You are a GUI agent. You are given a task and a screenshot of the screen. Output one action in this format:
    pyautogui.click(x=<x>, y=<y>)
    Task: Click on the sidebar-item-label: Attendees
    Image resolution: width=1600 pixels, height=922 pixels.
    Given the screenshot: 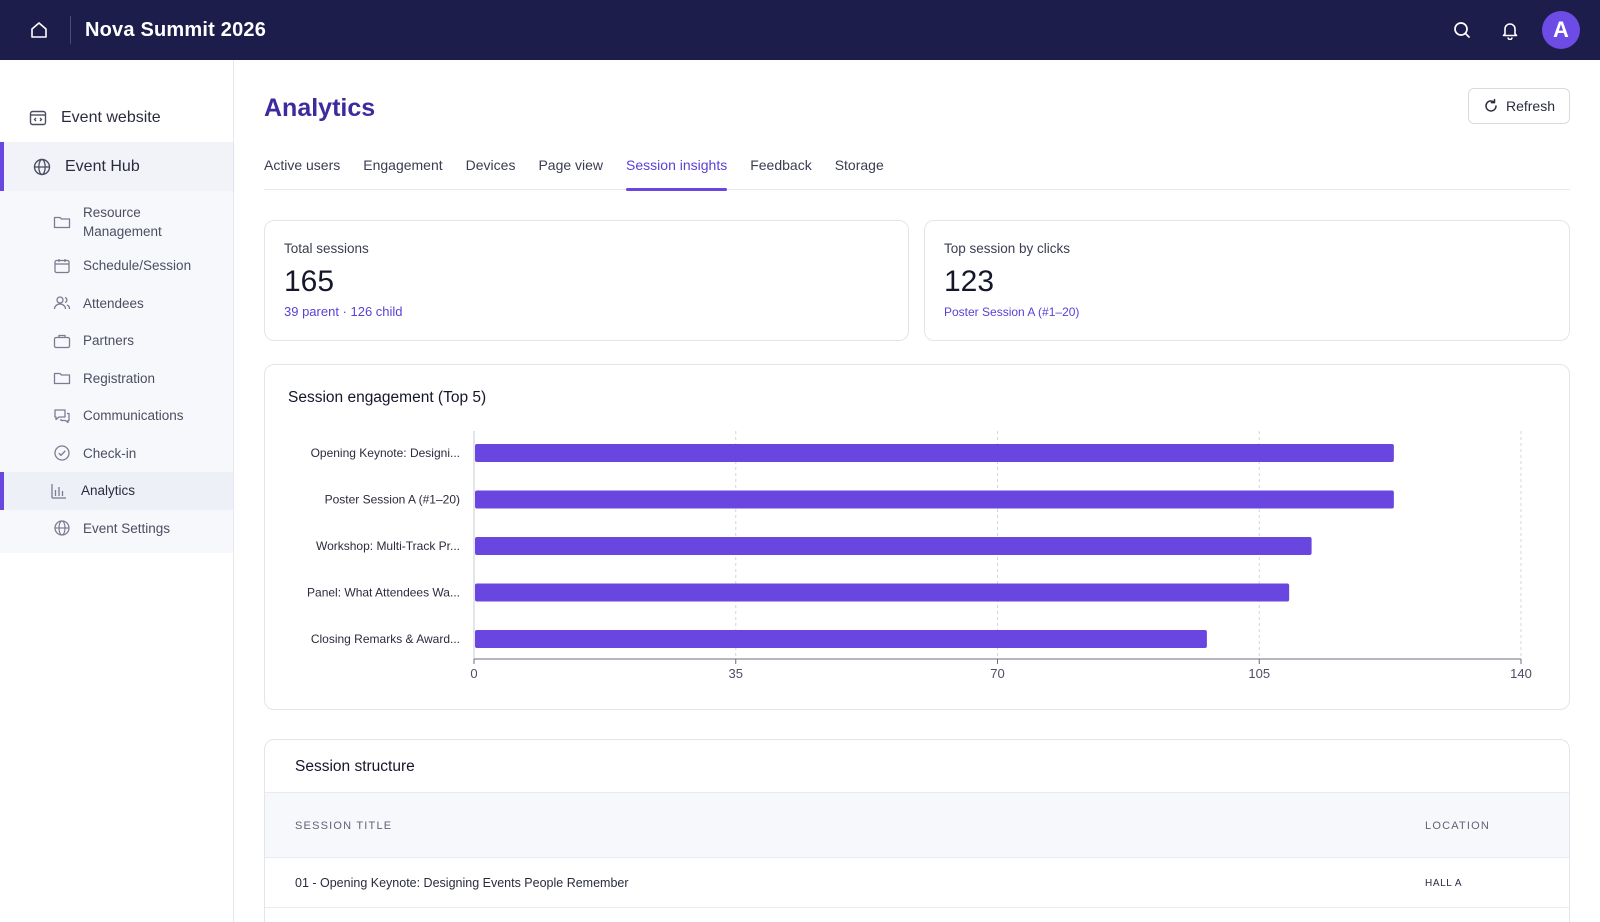 What is the action you would take?
    pyautogui.click(x=113, y=303)
    